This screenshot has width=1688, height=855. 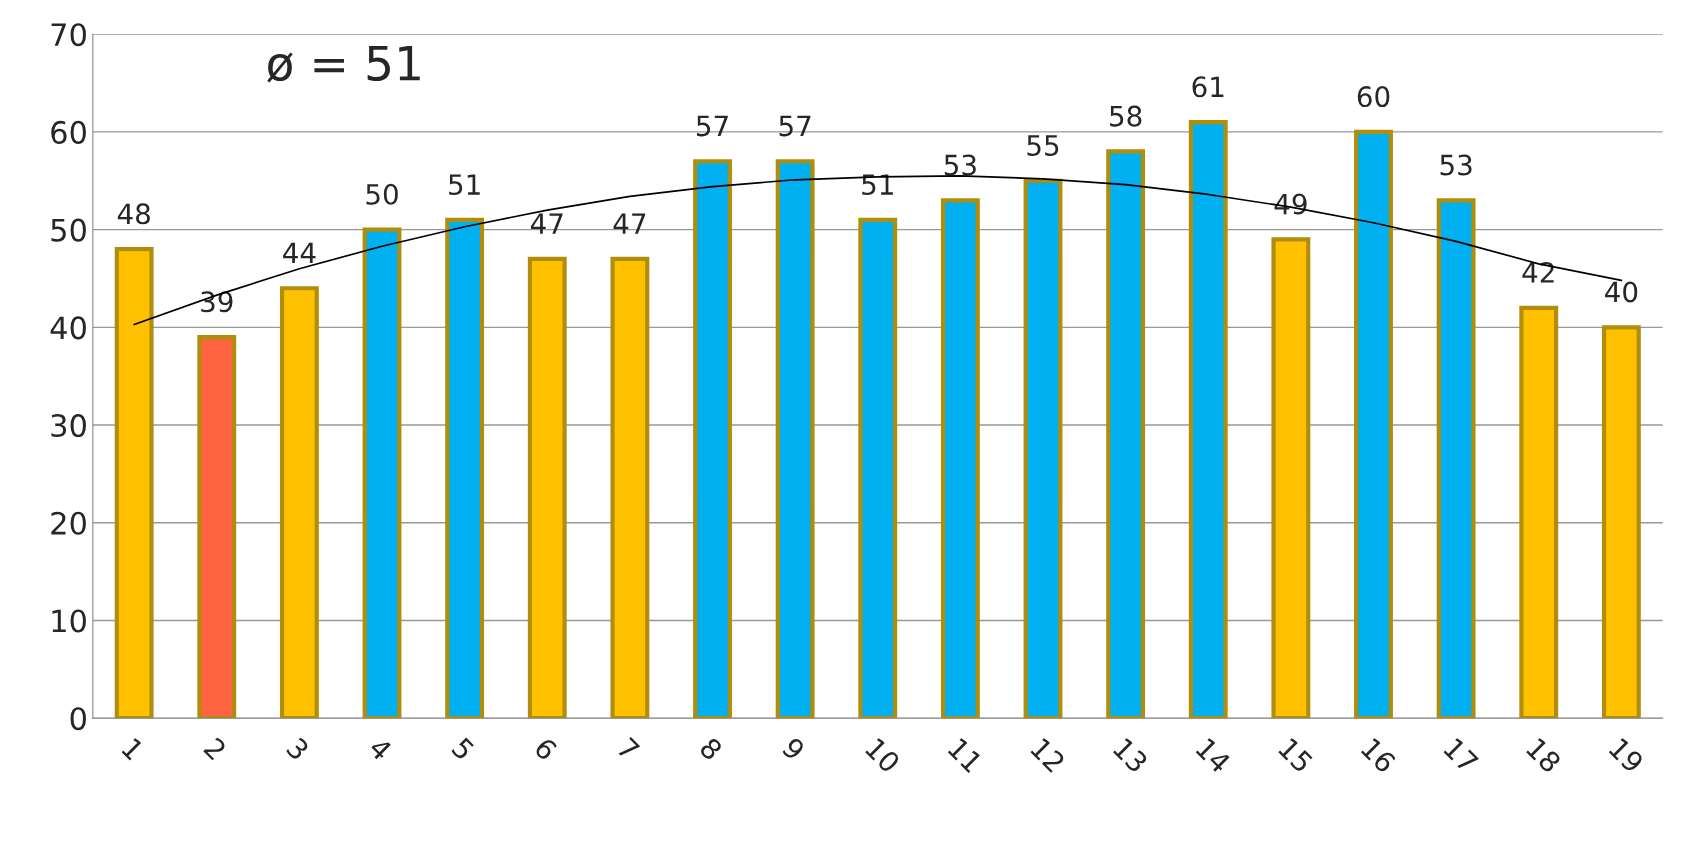 I want to click on x-tick-label: 4, so click(x=380, y=749).